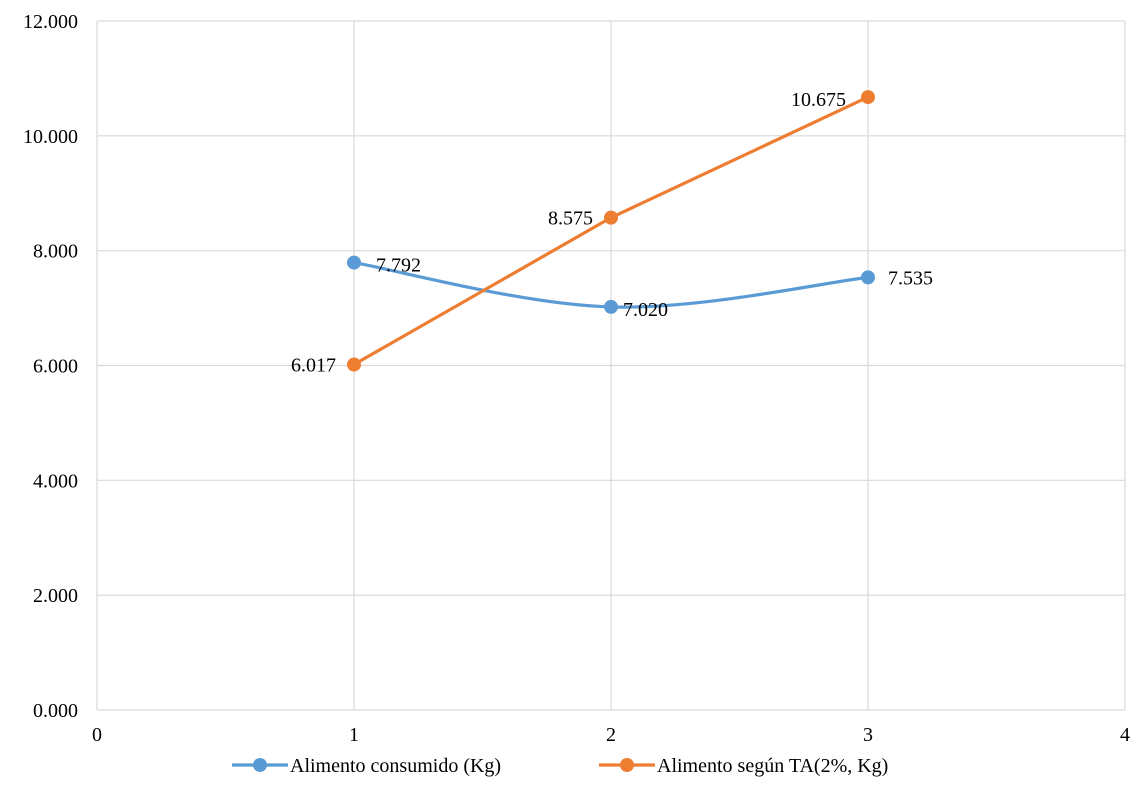 This screenshot has width=1135, height=800. Describe the element at coordinates (395, 766) in the screenshot. I see `legend-label: Alimento consumido (Kg)` at that location.